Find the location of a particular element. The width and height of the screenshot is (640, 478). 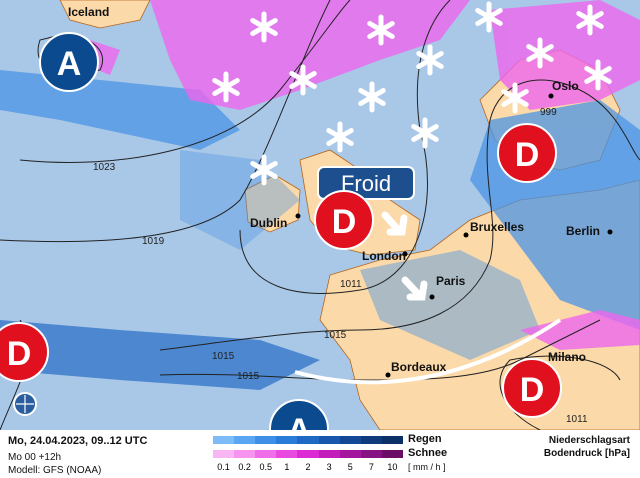

isobar-label: 999 is located at coordinates (548, 112).